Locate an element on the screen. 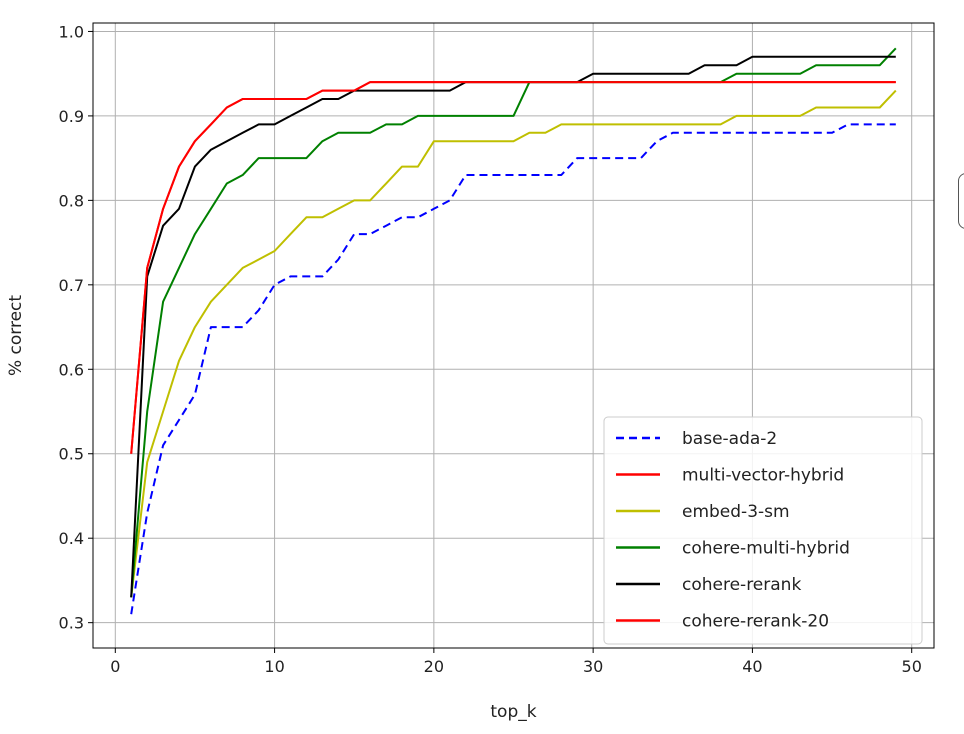 The width and height of the screenshot is (964, 734). y-tick-label: 0.3 is located at coordinates (71, 623).